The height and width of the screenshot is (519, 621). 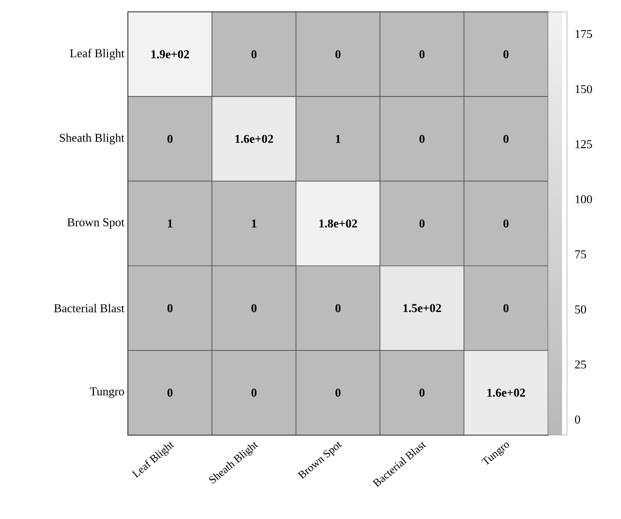 I want to click on color-bar-label: 175, so click(x=584, y=34).